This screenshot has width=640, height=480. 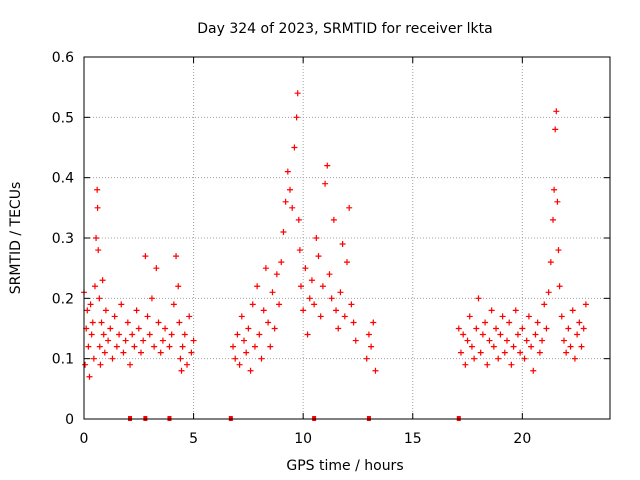 What do you see at coordinates (522, 439) in the screenshot?
I see `x-tick-label: 20` at bounding box center [522, 439].